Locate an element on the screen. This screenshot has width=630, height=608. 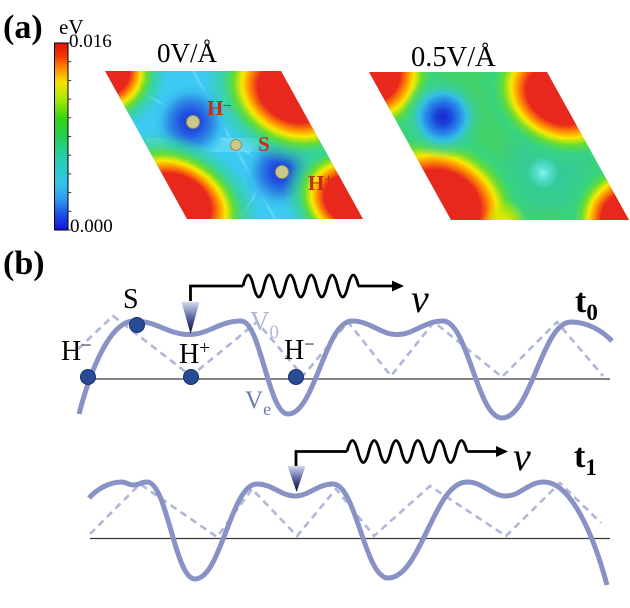
svg-text: H+ is located at coordinates (194, 354).